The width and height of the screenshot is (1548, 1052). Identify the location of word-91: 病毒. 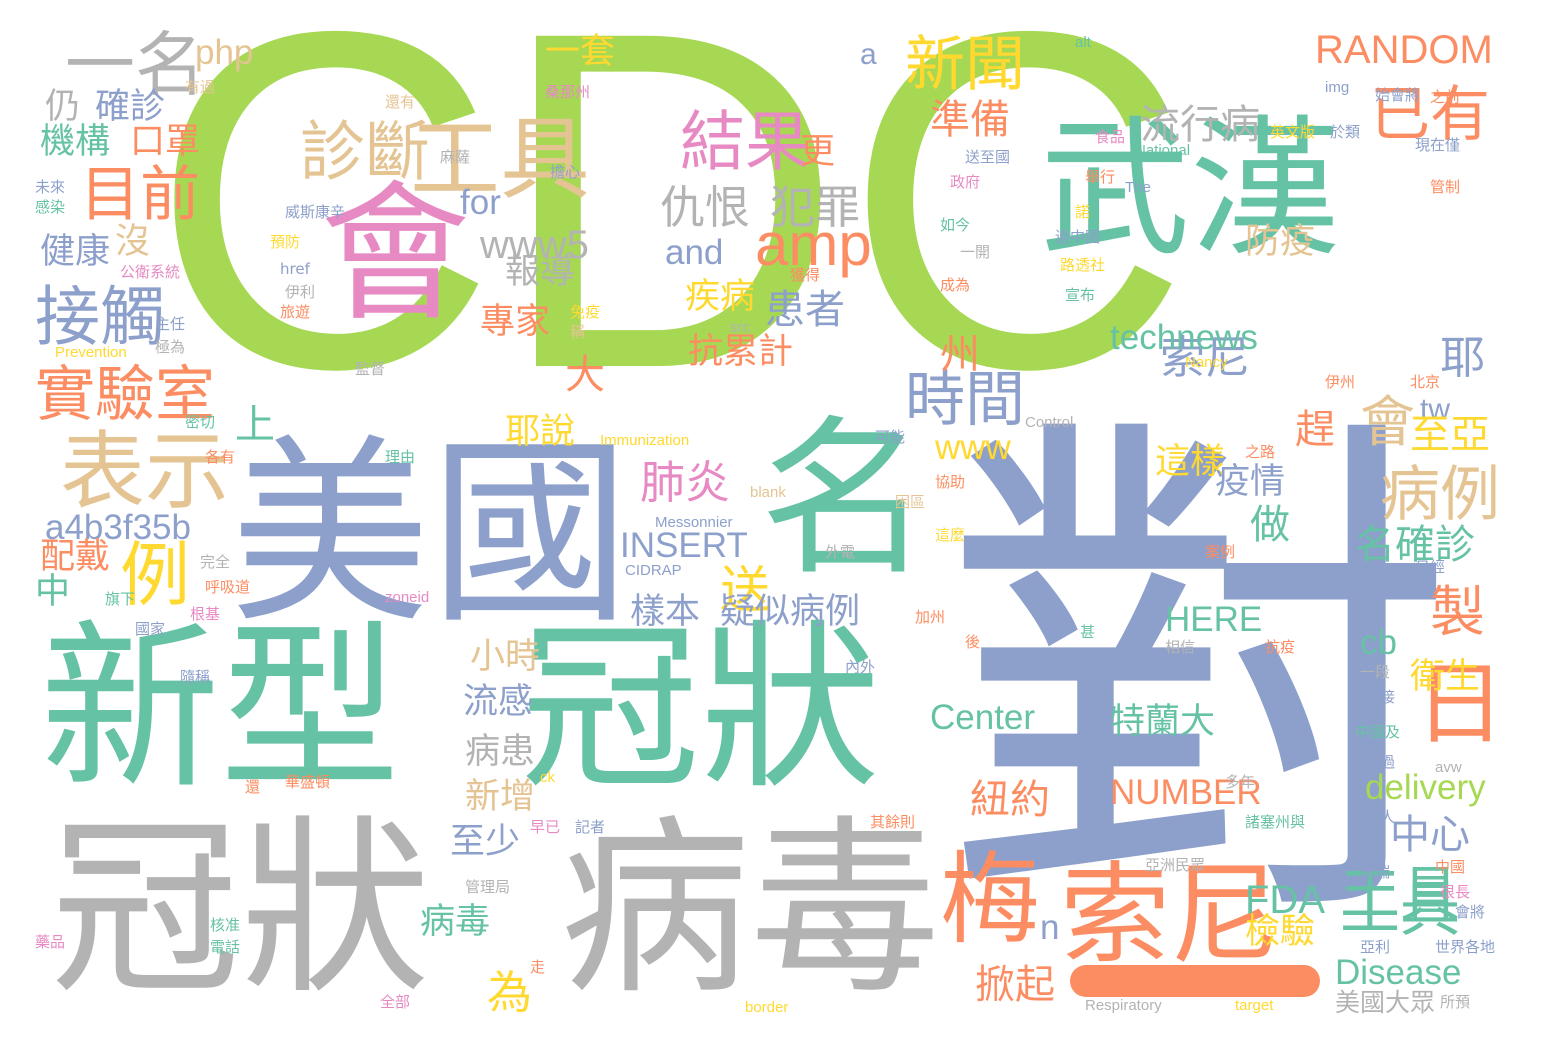
(455, 922).